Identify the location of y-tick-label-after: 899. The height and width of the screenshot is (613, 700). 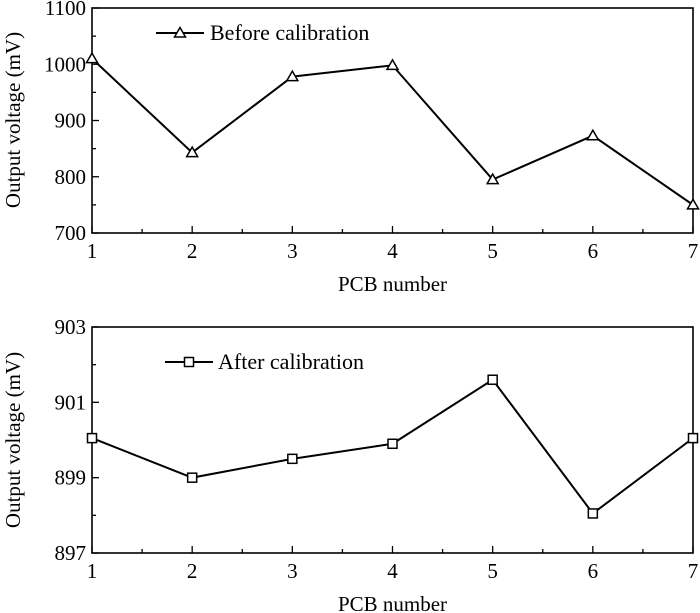
(71, 478).